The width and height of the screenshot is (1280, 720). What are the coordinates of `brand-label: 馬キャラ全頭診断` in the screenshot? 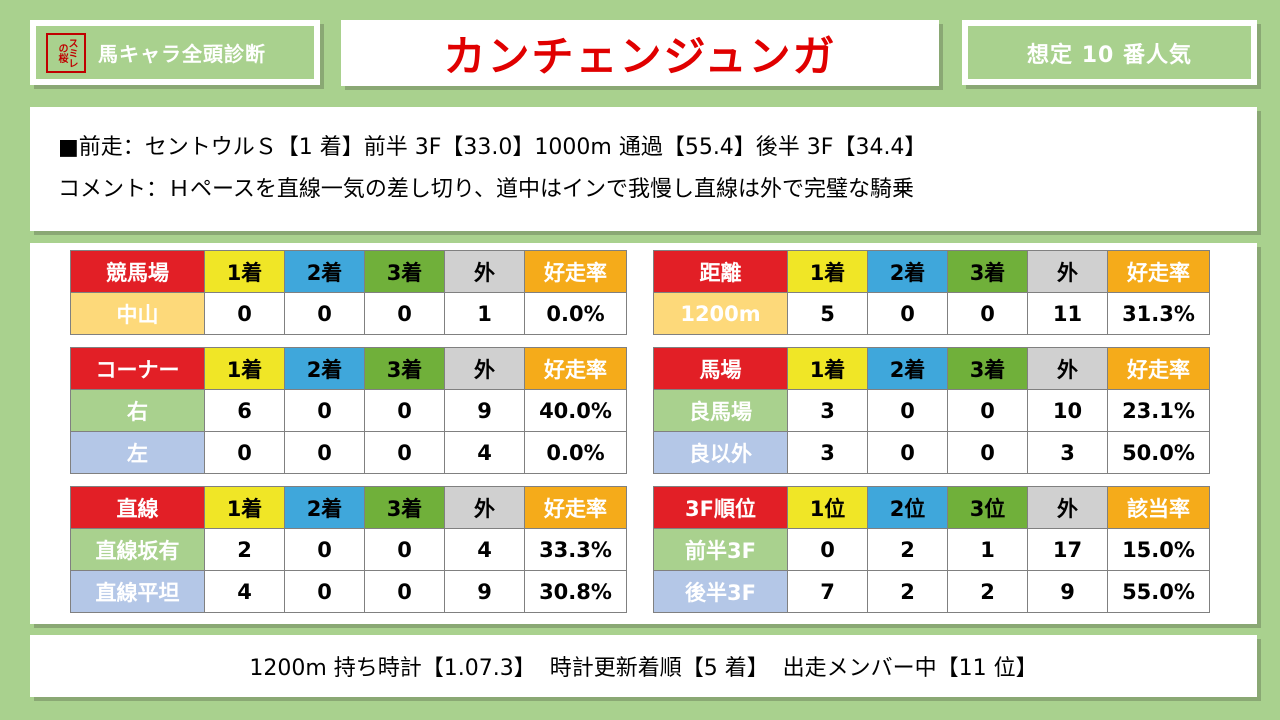 It's located at (182, 54).